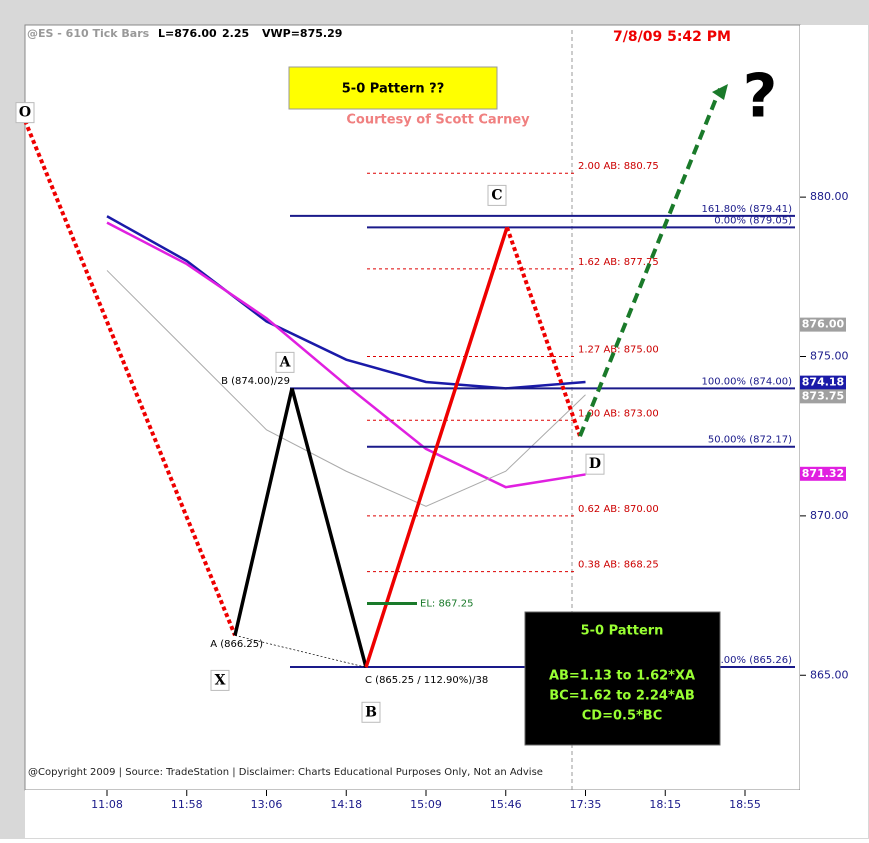  What do you see at coordinates (618, 350) in the screenshot?
I see `ab-level-label: 1.27 AB: 875.00` at bounding box center [618, 350].